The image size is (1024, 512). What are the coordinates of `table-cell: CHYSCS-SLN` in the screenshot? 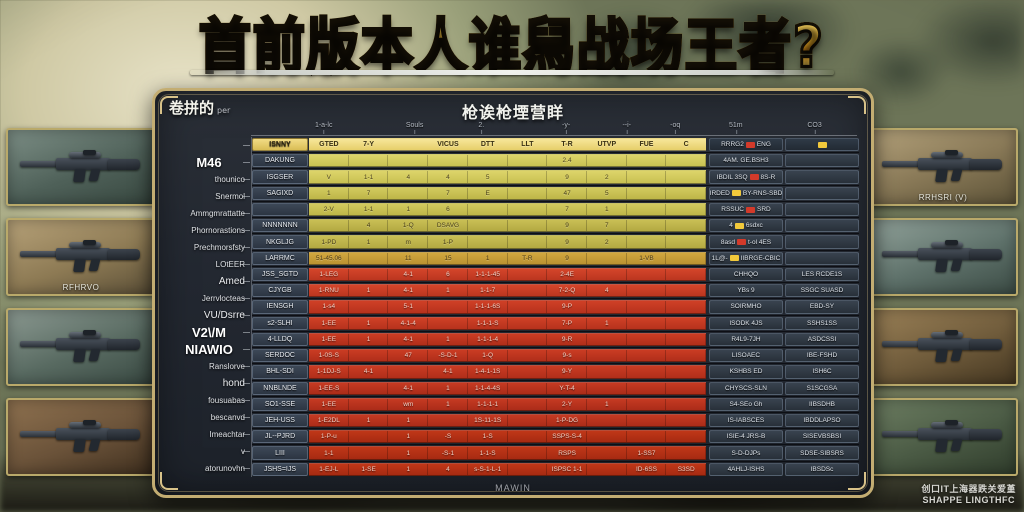 It's located at (746, 388).